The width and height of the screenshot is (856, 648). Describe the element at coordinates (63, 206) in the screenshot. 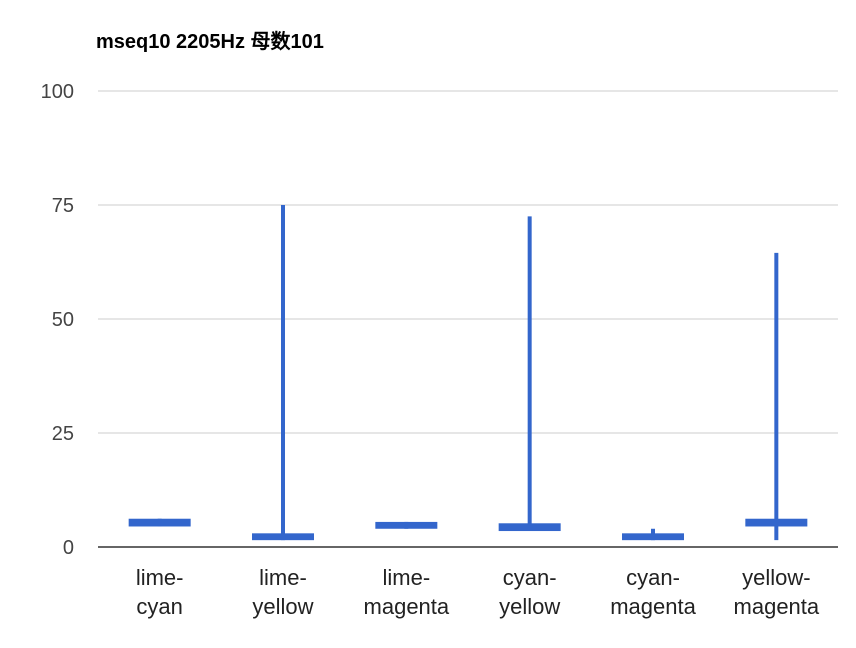

I see `y-tick-label: 75` at that location.